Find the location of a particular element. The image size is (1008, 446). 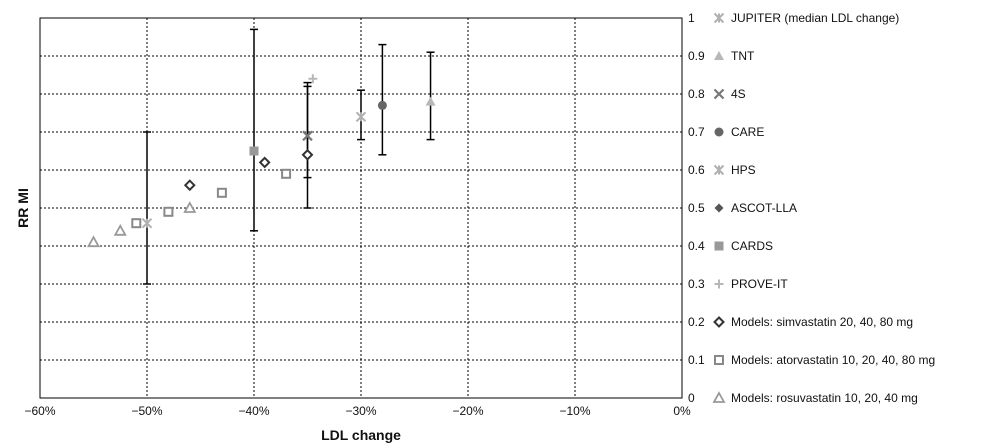

legend-label: Models: atorvastatin 10, 20, 40, 80 mg is located at coordinates (833, 360).